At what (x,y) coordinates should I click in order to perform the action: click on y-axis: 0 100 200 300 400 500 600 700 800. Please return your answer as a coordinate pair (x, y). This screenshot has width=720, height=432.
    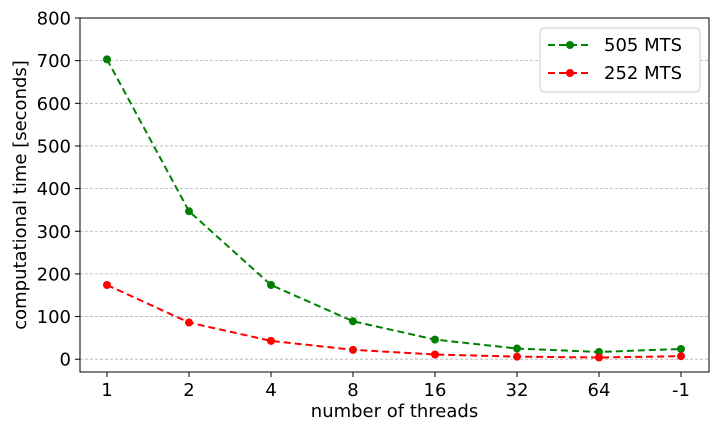
    Looking at the image, I should click on (58, 190).